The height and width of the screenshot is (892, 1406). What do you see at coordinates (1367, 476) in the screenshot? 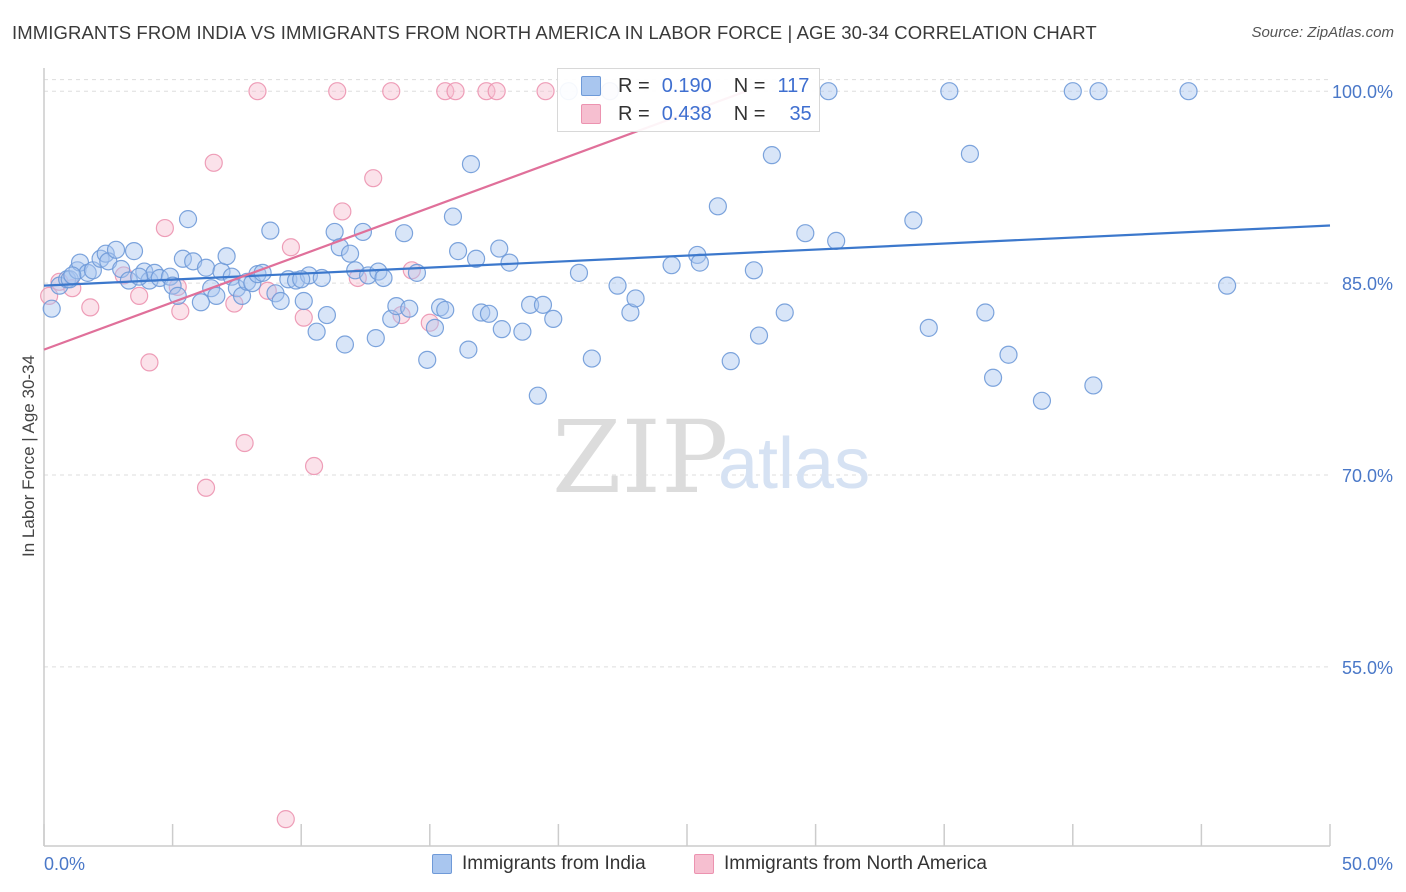
I see `y-tick-label: 70.0%` at bounding box center [1367, 476].